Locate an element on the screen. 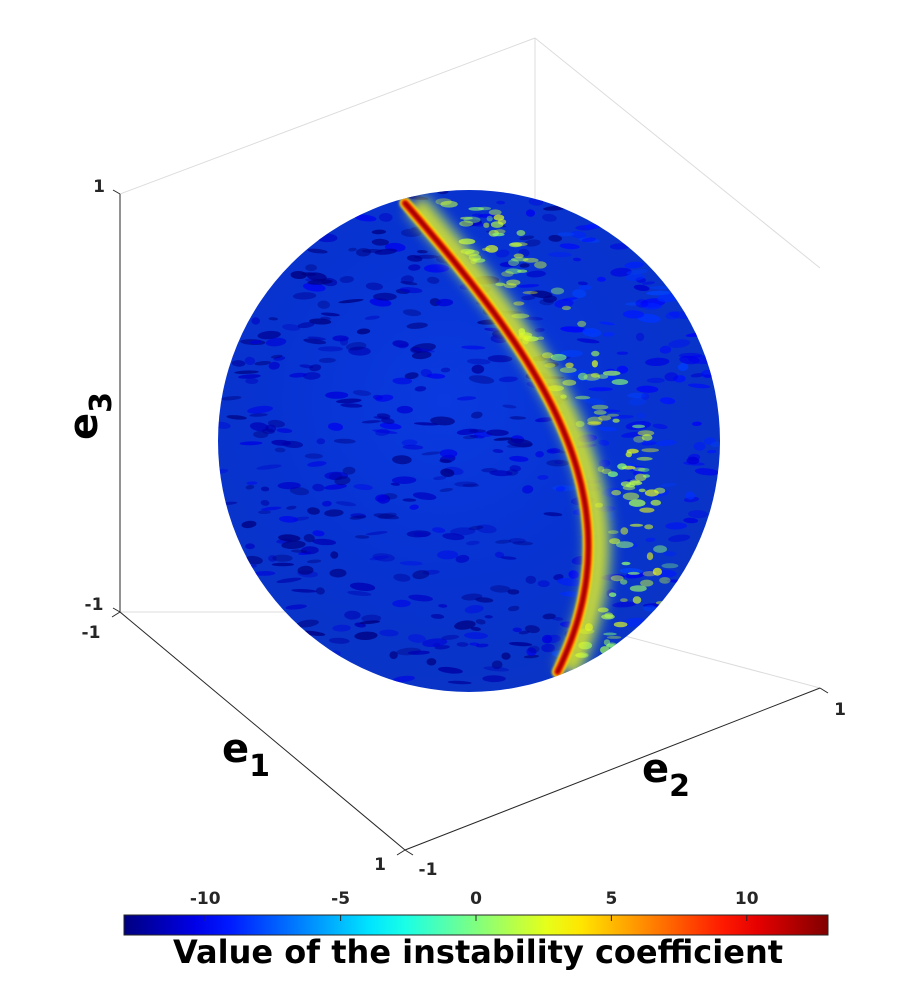  e2-tick-max: 1 is located at coordinates (840, 710).